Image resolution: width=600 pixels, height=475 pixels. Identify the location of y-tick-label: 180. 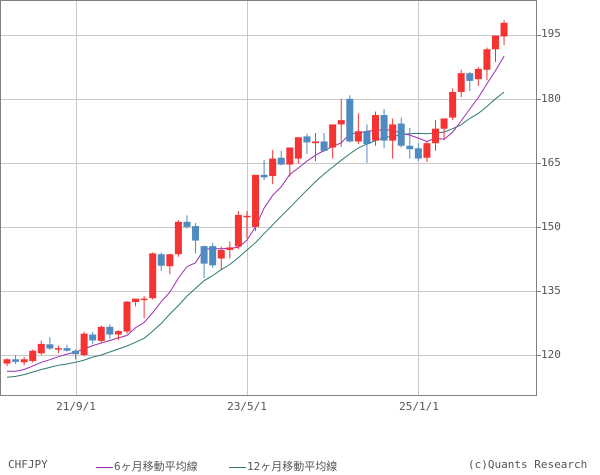
(551, 98).